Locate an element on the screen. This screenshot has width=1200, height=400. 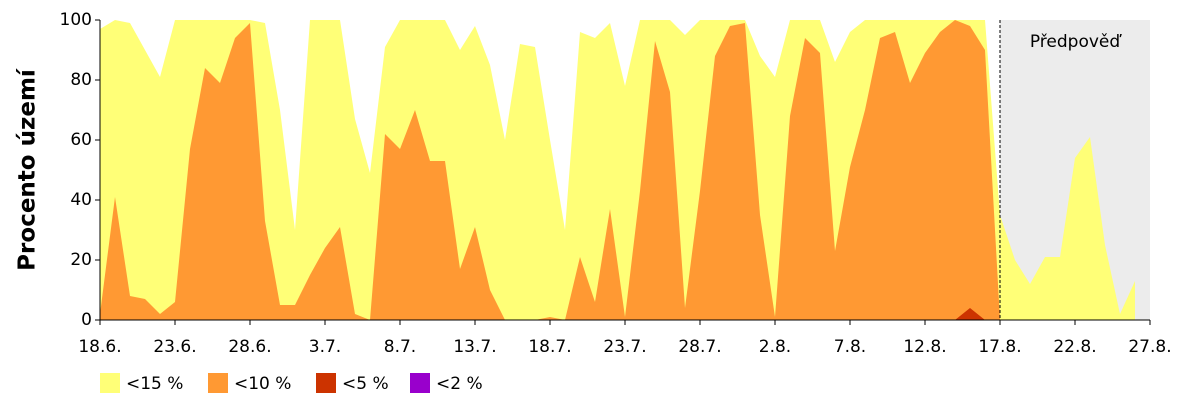
y-tick-label: 100 is located at coordinates (76, 20).